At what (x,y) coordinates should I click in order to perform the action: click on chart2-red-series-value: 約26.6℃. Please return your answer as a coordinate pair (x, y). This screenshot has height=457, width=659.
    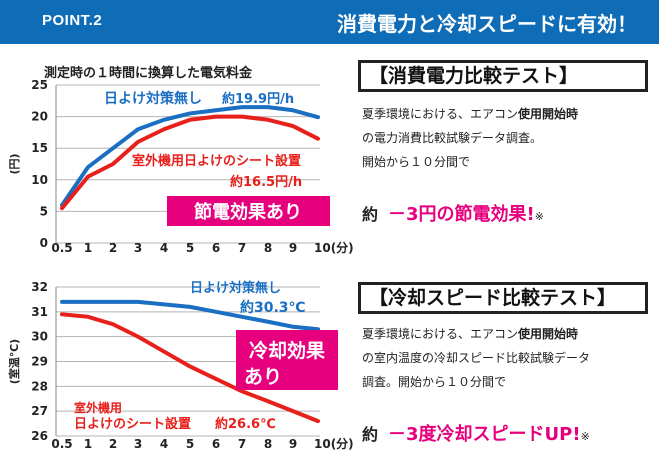
    Looking at the image, I should click on (245, 424).